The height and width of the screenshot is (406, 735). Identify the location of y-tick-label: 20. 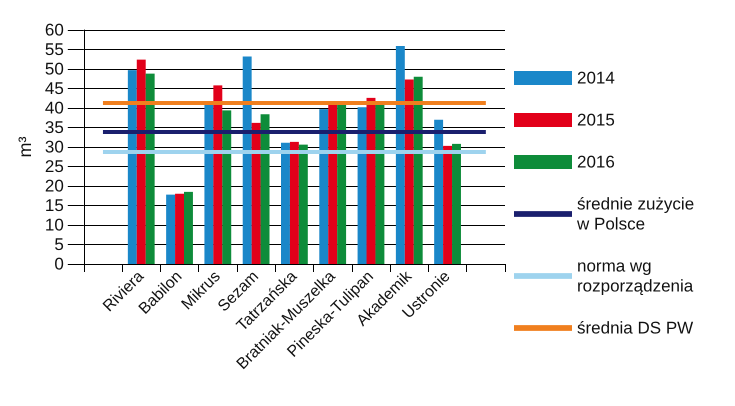
(54, 186).